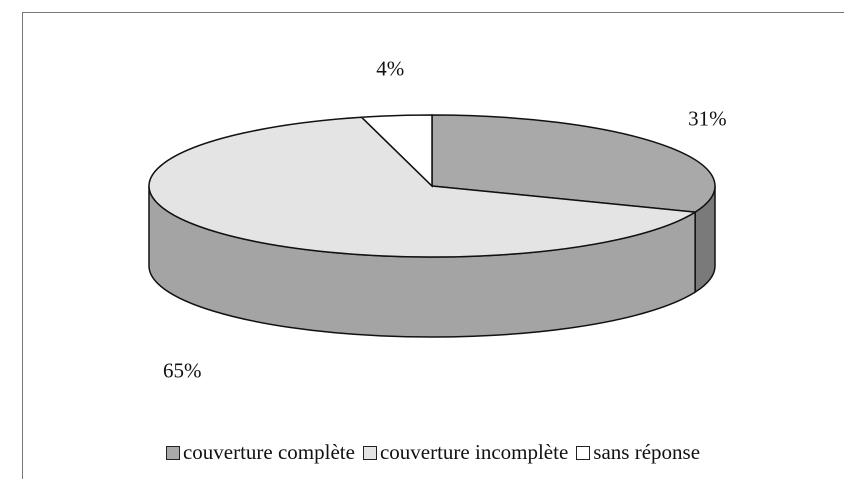 Image resolution: width=844 pixels, height=479 pixels. Describe the element at coordinates (707, 119) in the screenshot. I see `data-label: 31%` at that location.